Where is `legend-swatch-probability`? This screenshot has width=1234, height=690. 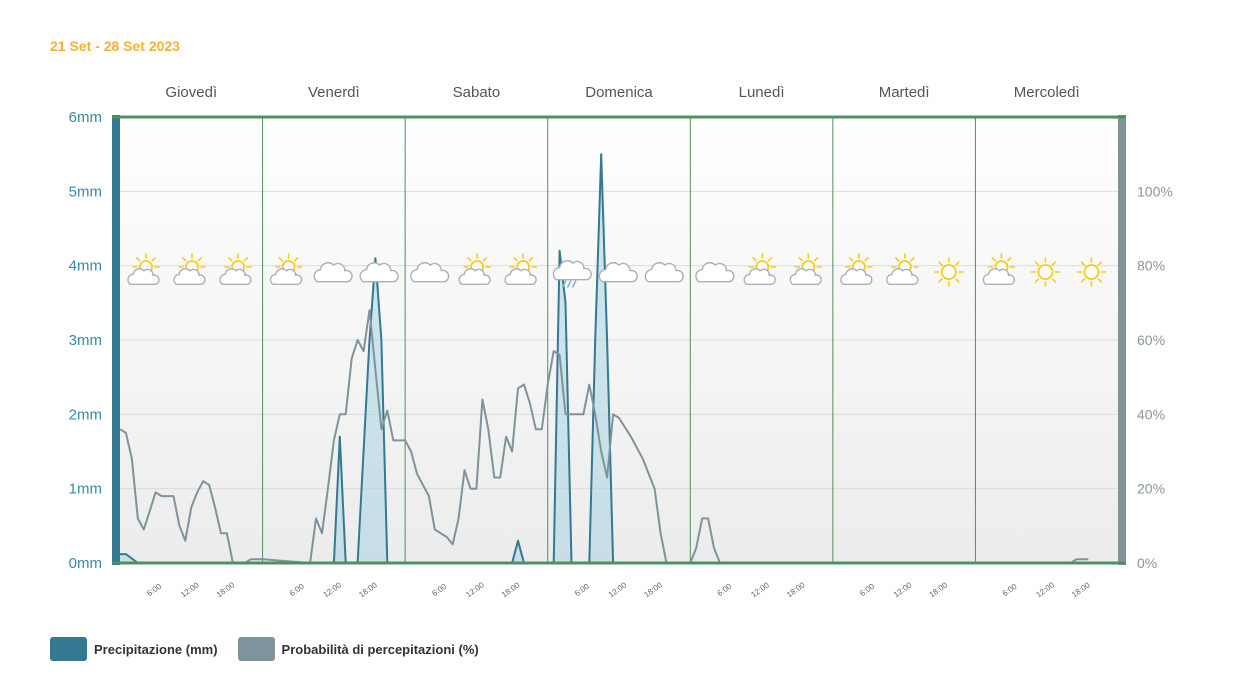 legend-swatch-probability is located at coordinates (256, 649).